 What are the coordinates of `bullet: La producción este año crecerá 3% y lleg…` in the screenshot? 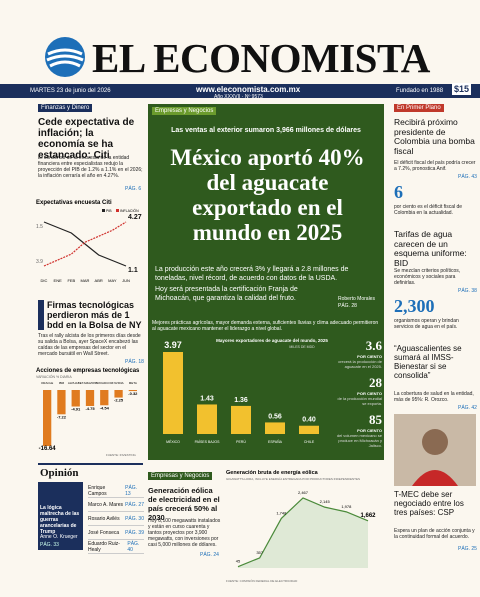 It's located at (252, 274).